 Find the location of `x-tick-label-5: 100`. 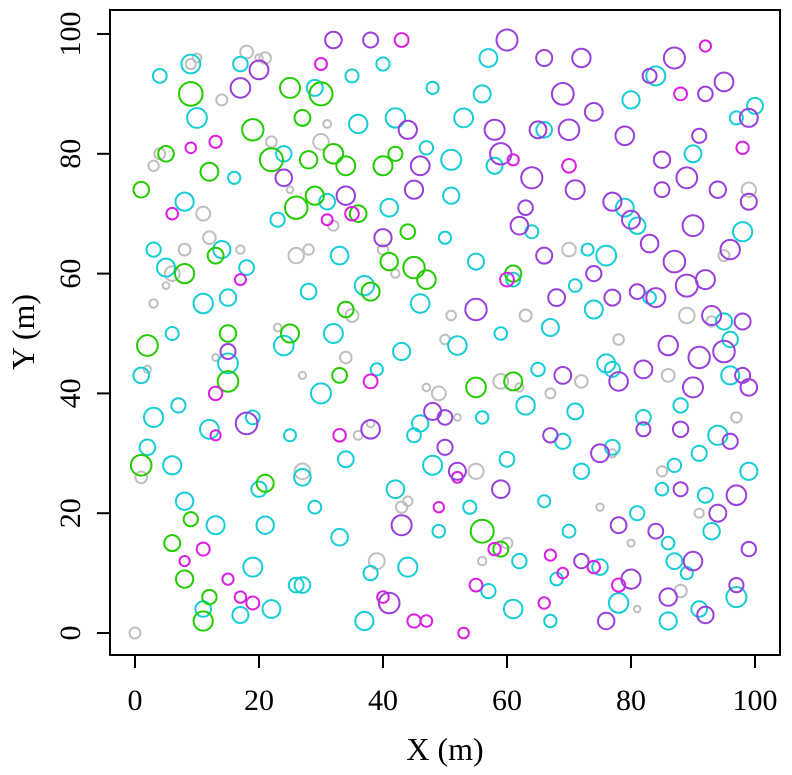

x-tick-label-5: 100 is located at coordinates (755, 700).